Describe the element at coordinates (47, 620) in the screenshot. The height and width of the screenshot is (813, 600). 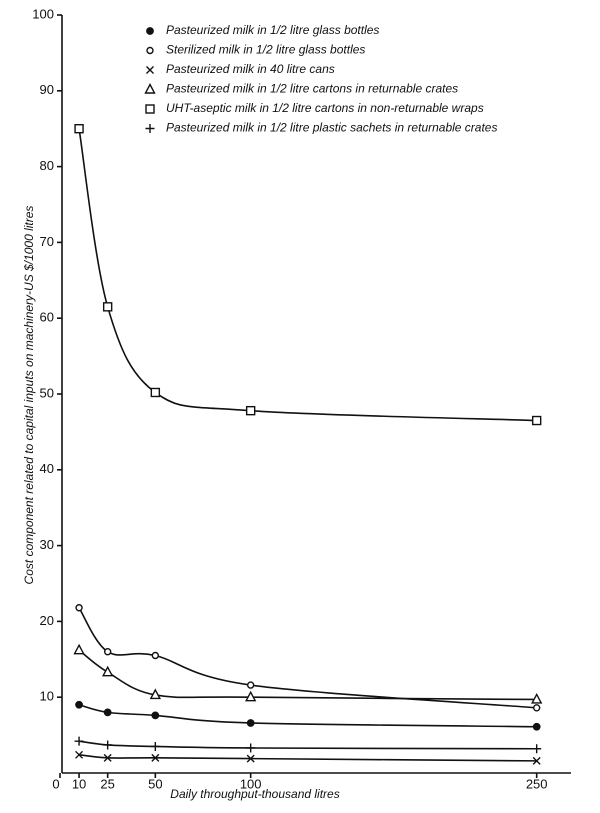
I see `y-tick-label: 20` at that location.